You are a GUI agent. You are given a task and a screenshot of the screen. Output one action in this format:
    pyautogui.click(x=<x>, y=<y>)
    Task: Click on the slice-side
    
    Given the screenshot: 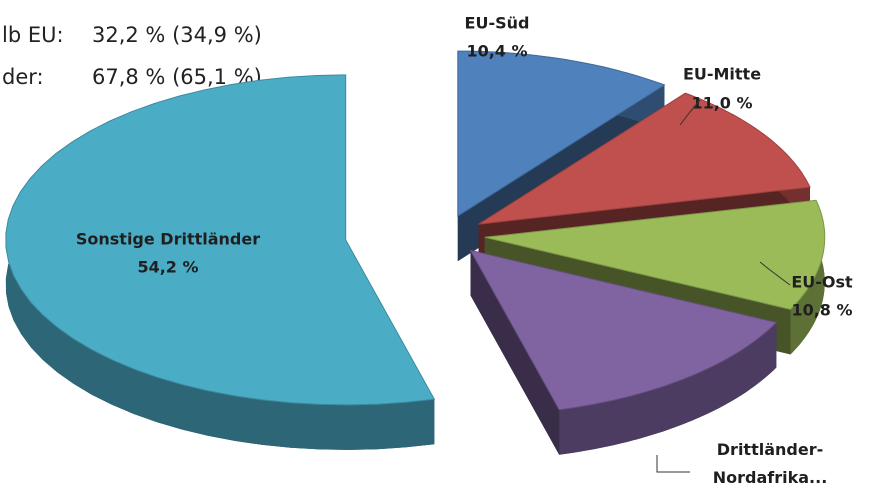 What is the action you would take?
    pyautogui.click(x=668, y=388)
    